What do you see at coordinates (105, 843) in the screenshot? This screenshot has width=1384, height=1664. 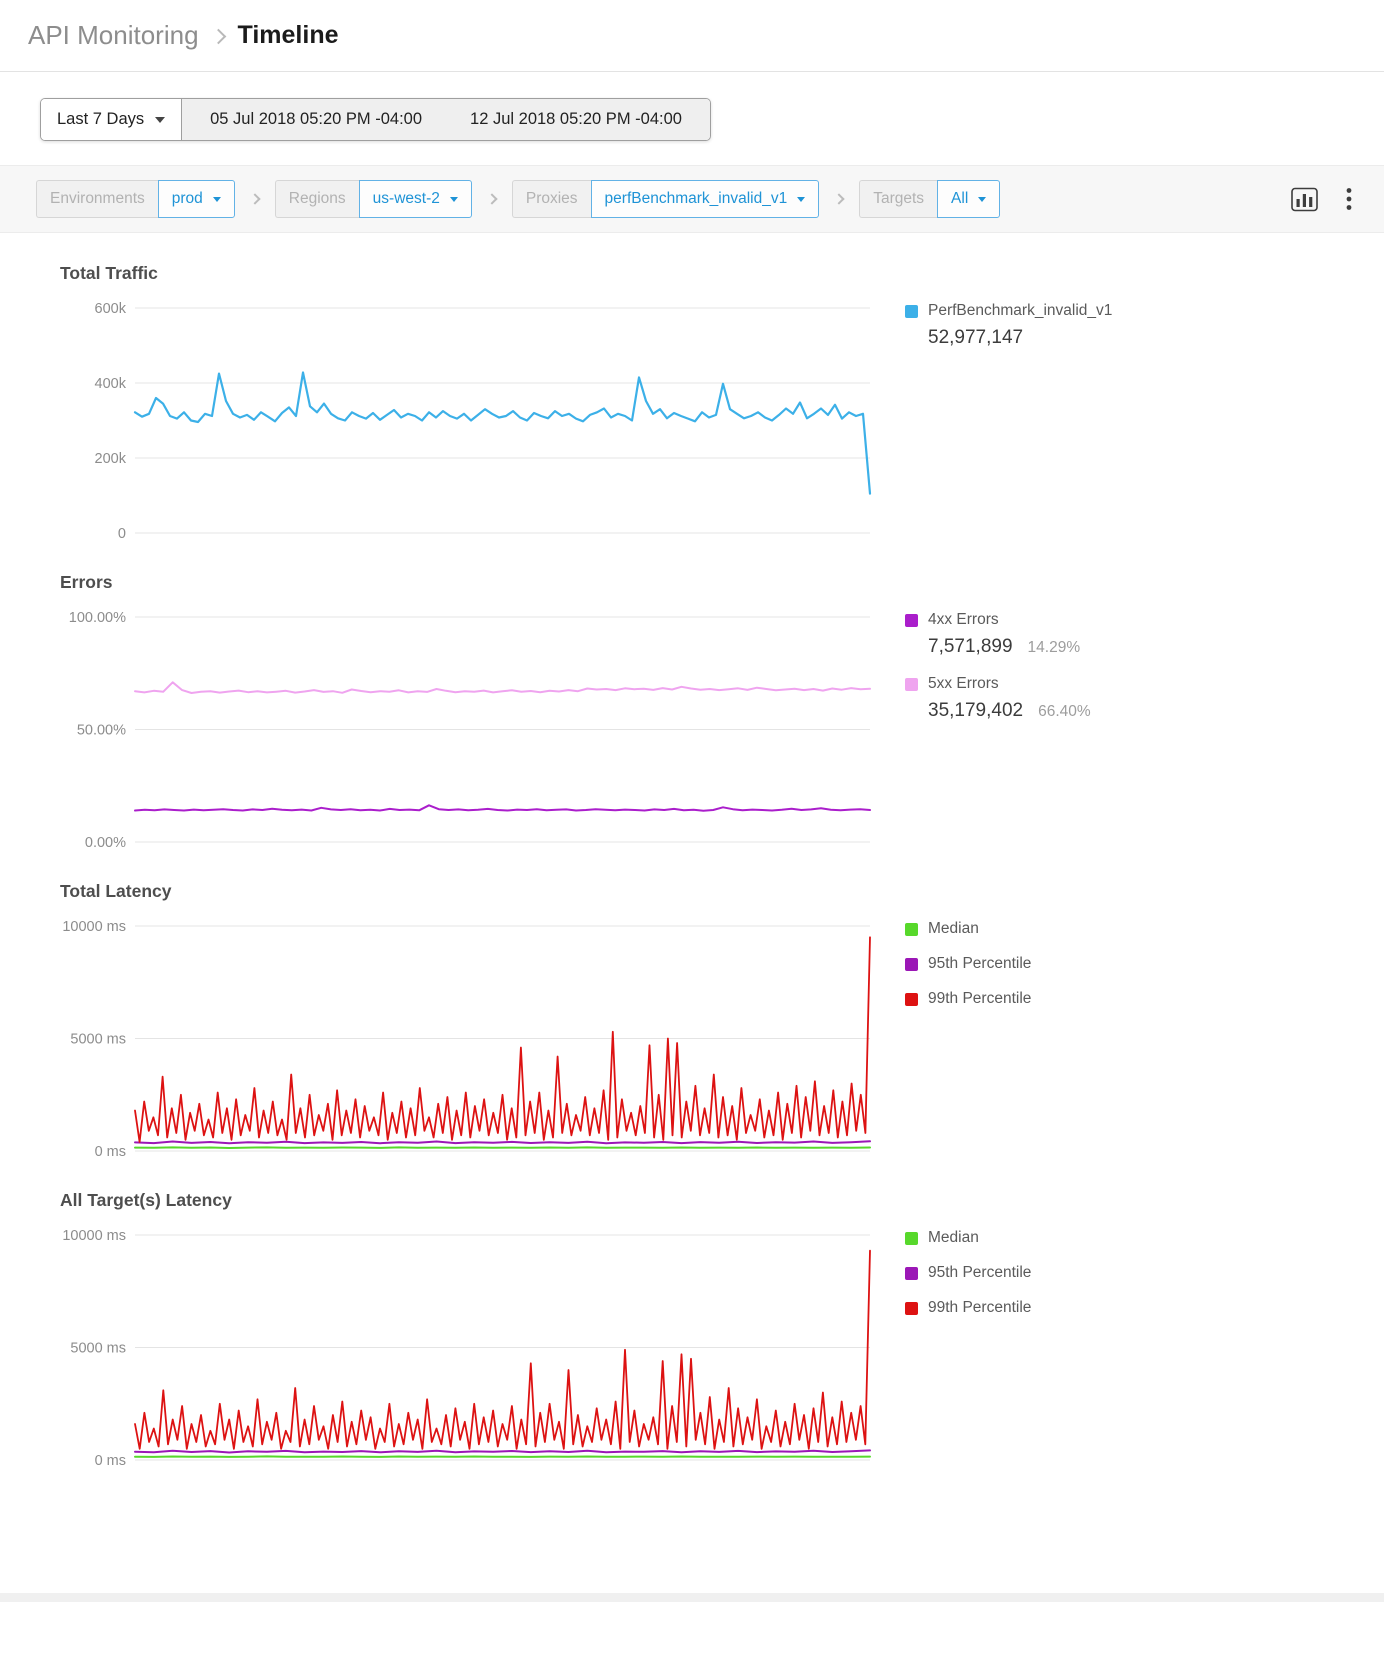 I see `y-tick-label: 0.00%` at bounding box center [105, 843].